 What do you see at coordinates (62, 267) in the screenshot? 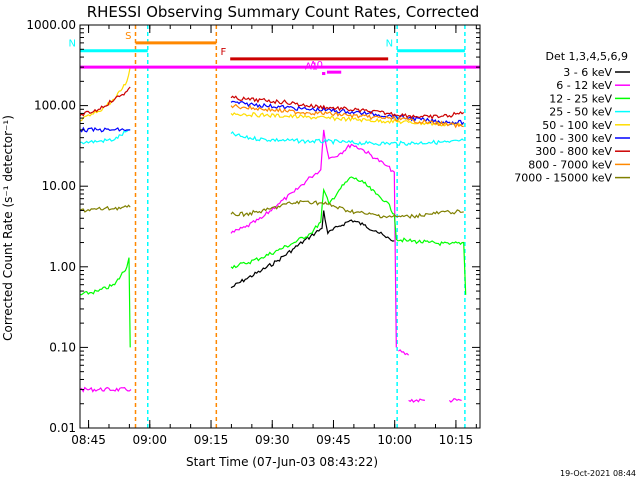
I see `y-tick-label: 1.00` at bounding box center [62, 267].